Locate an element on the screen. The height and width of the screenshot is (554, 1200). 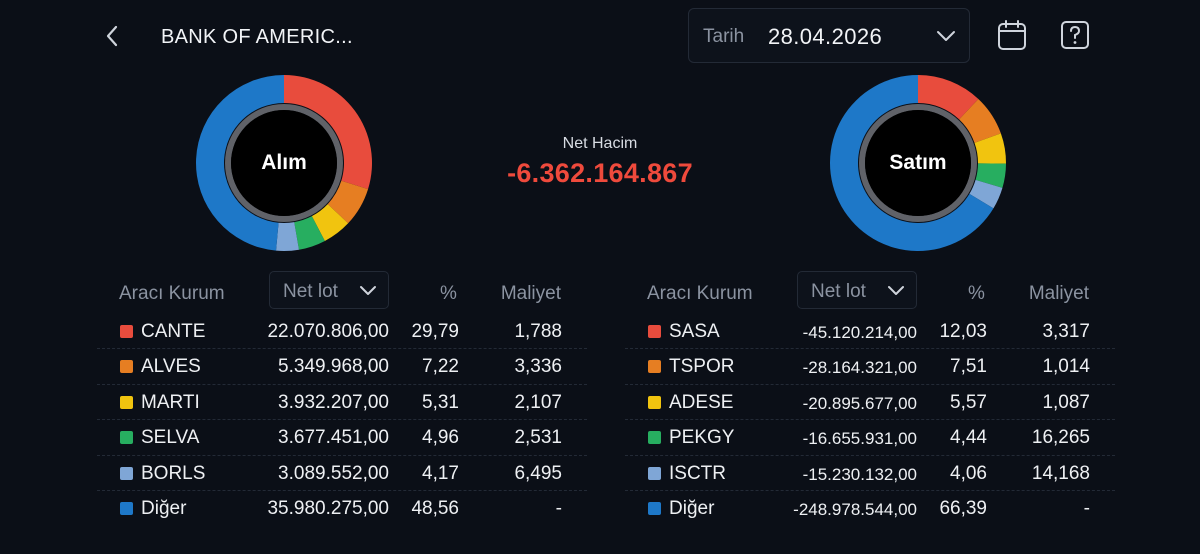
calendar-icon is located at coordinates (1012, 35).